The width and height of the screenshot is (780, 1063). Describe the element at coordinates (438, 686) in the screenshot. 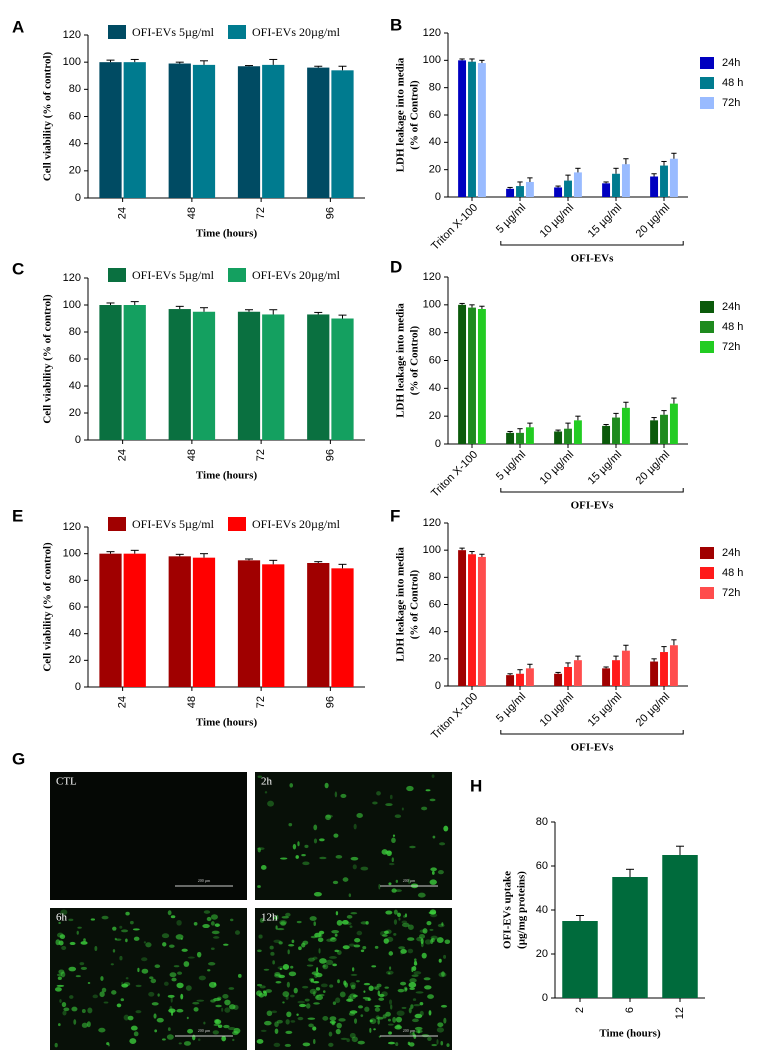

I see `y-tick-label: 0` at that location.